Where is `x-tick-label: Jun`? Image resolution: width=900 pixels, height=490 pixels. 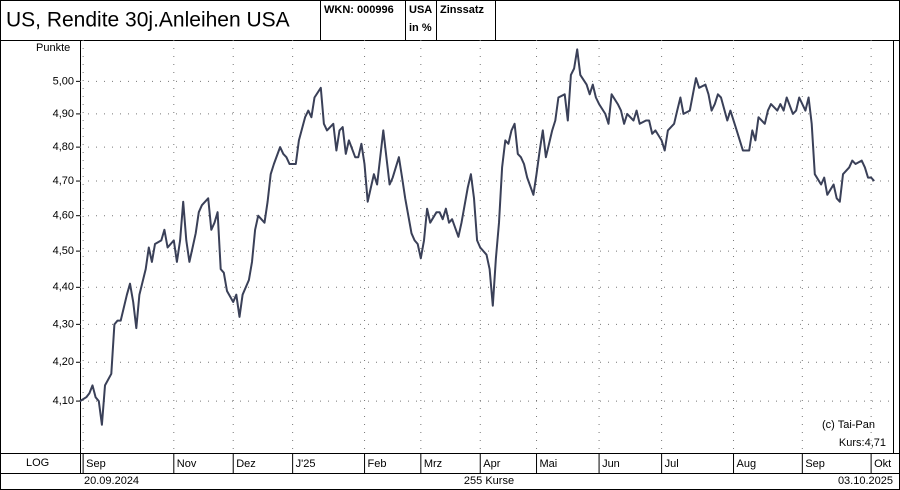
x-tick-label: Jun is located at coordinates (611, 464).